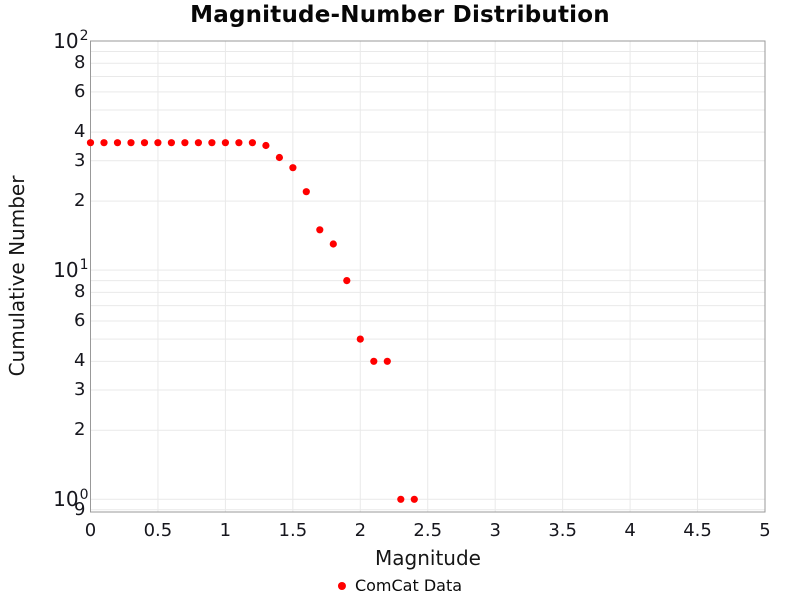 This screenshot has height=600, width=800. What do you see at coordinates (562, 530) in the screenshot?
I see `x-tick-label: 3.5` at bounding box center [562, 530].